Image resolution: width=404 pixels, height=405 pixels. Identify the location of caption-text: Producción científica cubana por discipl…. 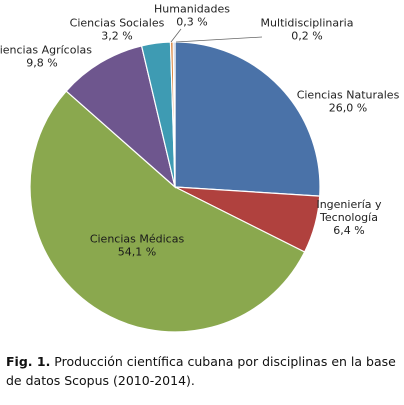
(201, 371).